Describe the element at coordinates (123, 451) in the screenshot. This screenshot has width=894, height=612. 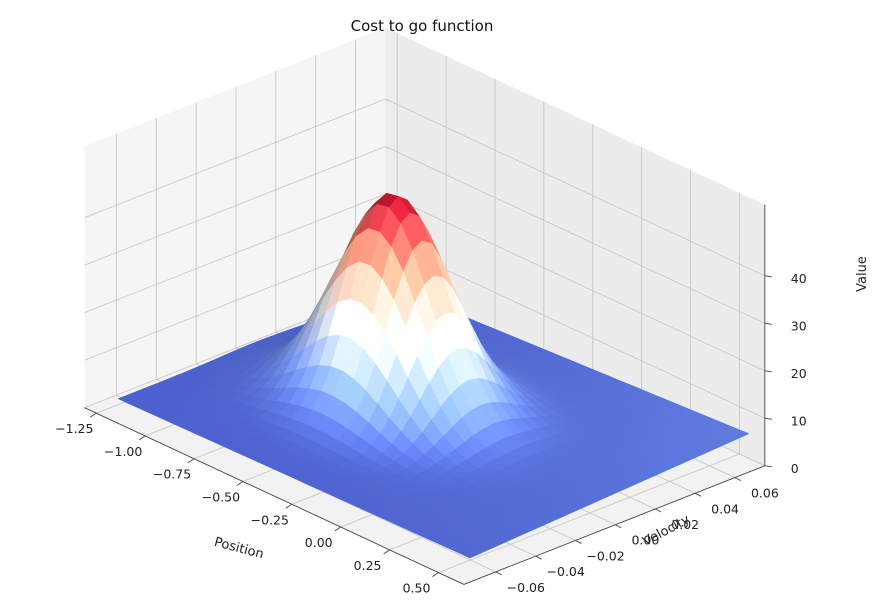
I see `x-tick-label: −1.00` at that location.